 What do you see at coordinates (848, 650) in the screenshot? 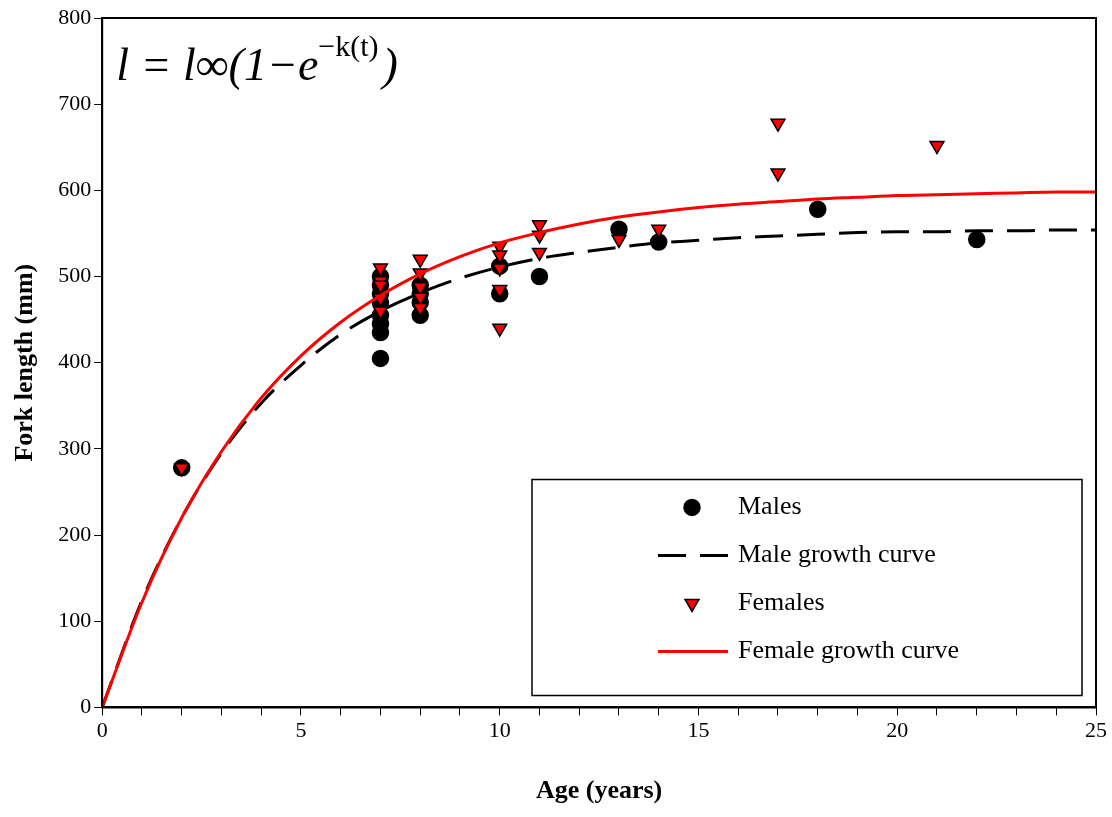
I see `legend-label: Female growth curve` at bounding box center [848, 650].